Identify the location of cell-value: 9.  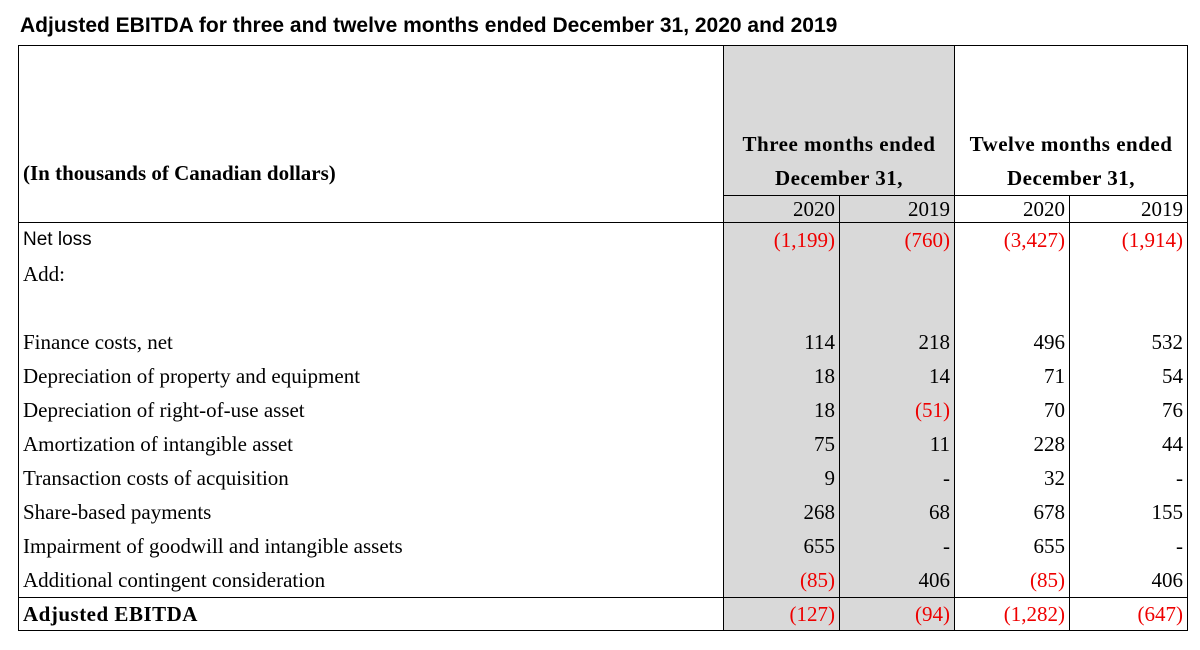
(781, 478).